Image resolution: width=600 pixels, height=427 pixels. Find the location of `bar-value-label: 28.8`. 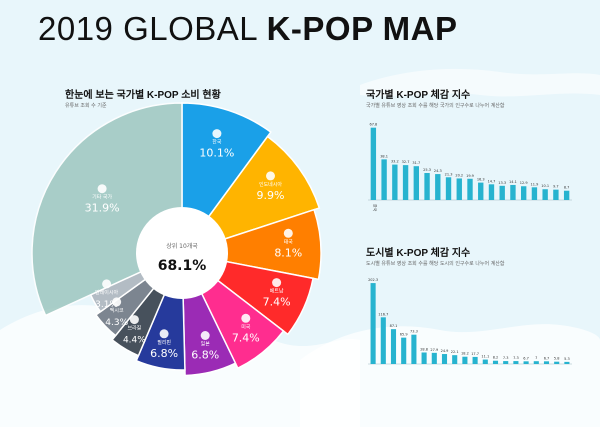

bar-value-label: 28.8 is located at coordinates (424, 349).